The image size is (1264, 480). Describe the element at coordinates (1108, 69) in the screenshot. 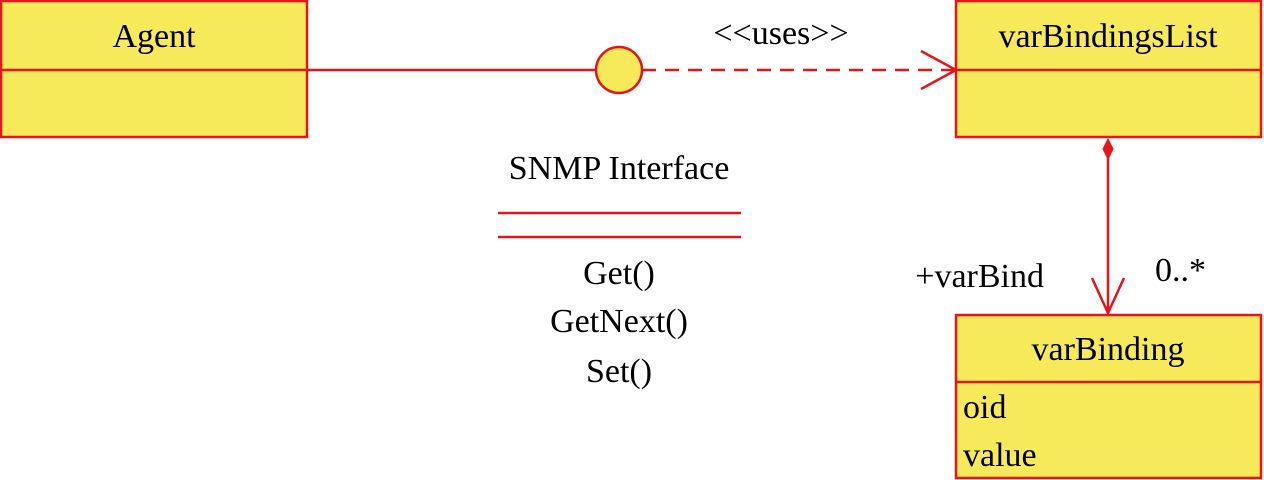

I see `var-bindings-list-class: varBindingsList` at that location.